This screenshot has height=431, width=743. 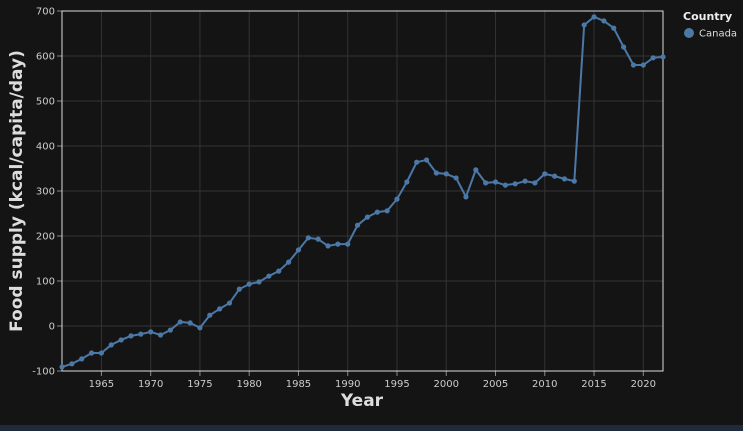 What do you see at coordinates (347, 384) in the screenshot?
I see `x-tick-label: 1990` at bounding box center [347, 384].